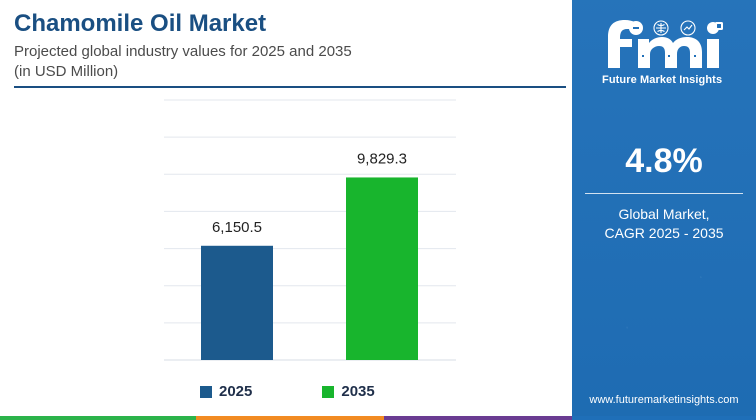 The image size is (756, 420). I want to click on stripe-green, so click(98, 418).